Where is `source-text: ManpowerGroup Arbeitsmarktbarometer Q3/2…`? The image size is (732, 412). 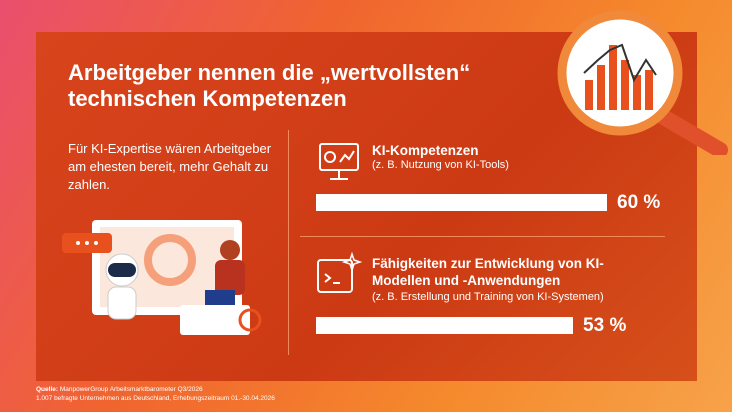
source-text: ManpowerGroup Arbeitsmarktbarometer Q3/2… is located at coordinates (131, 389).